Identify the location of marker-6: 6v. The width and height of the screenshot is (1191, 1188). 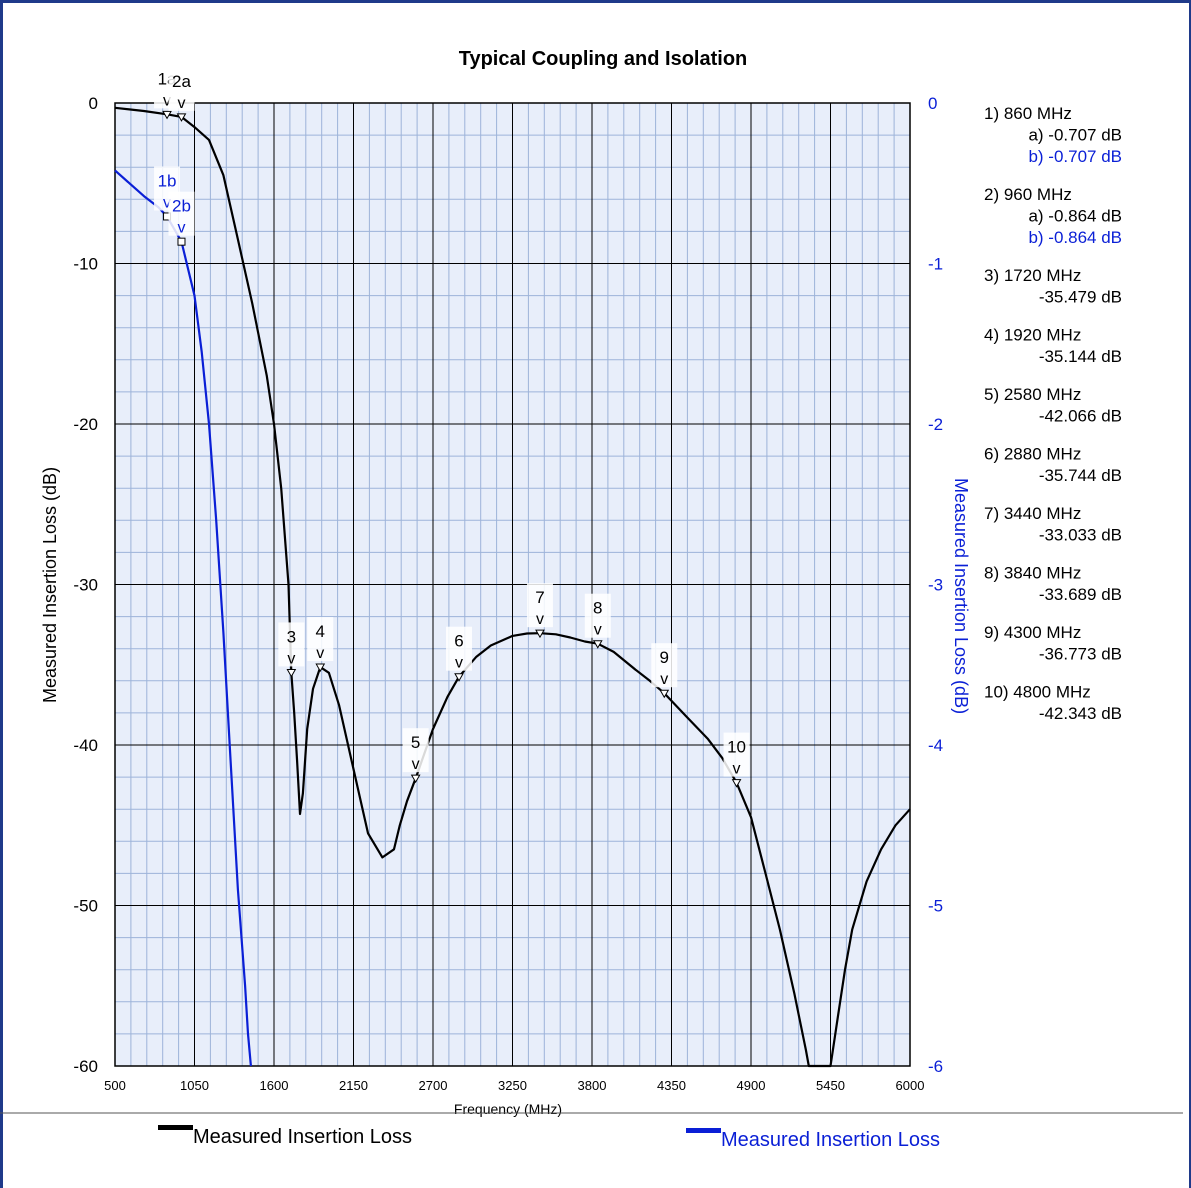
(459, 654).